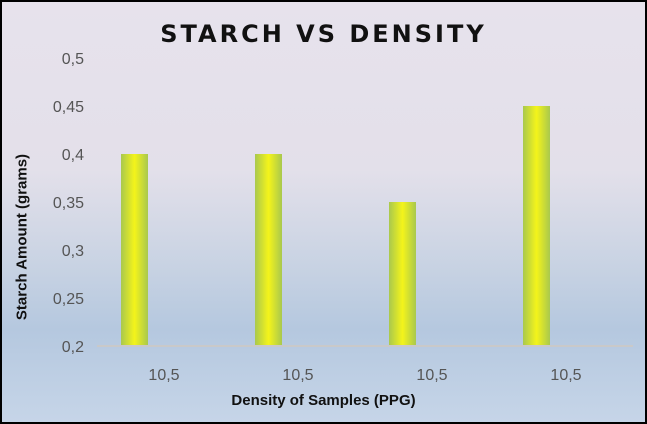 The height and width of the screenshot is (424, 647). I want to click on x-axis-label: Density of Samples (PPG), so click(323, 400).